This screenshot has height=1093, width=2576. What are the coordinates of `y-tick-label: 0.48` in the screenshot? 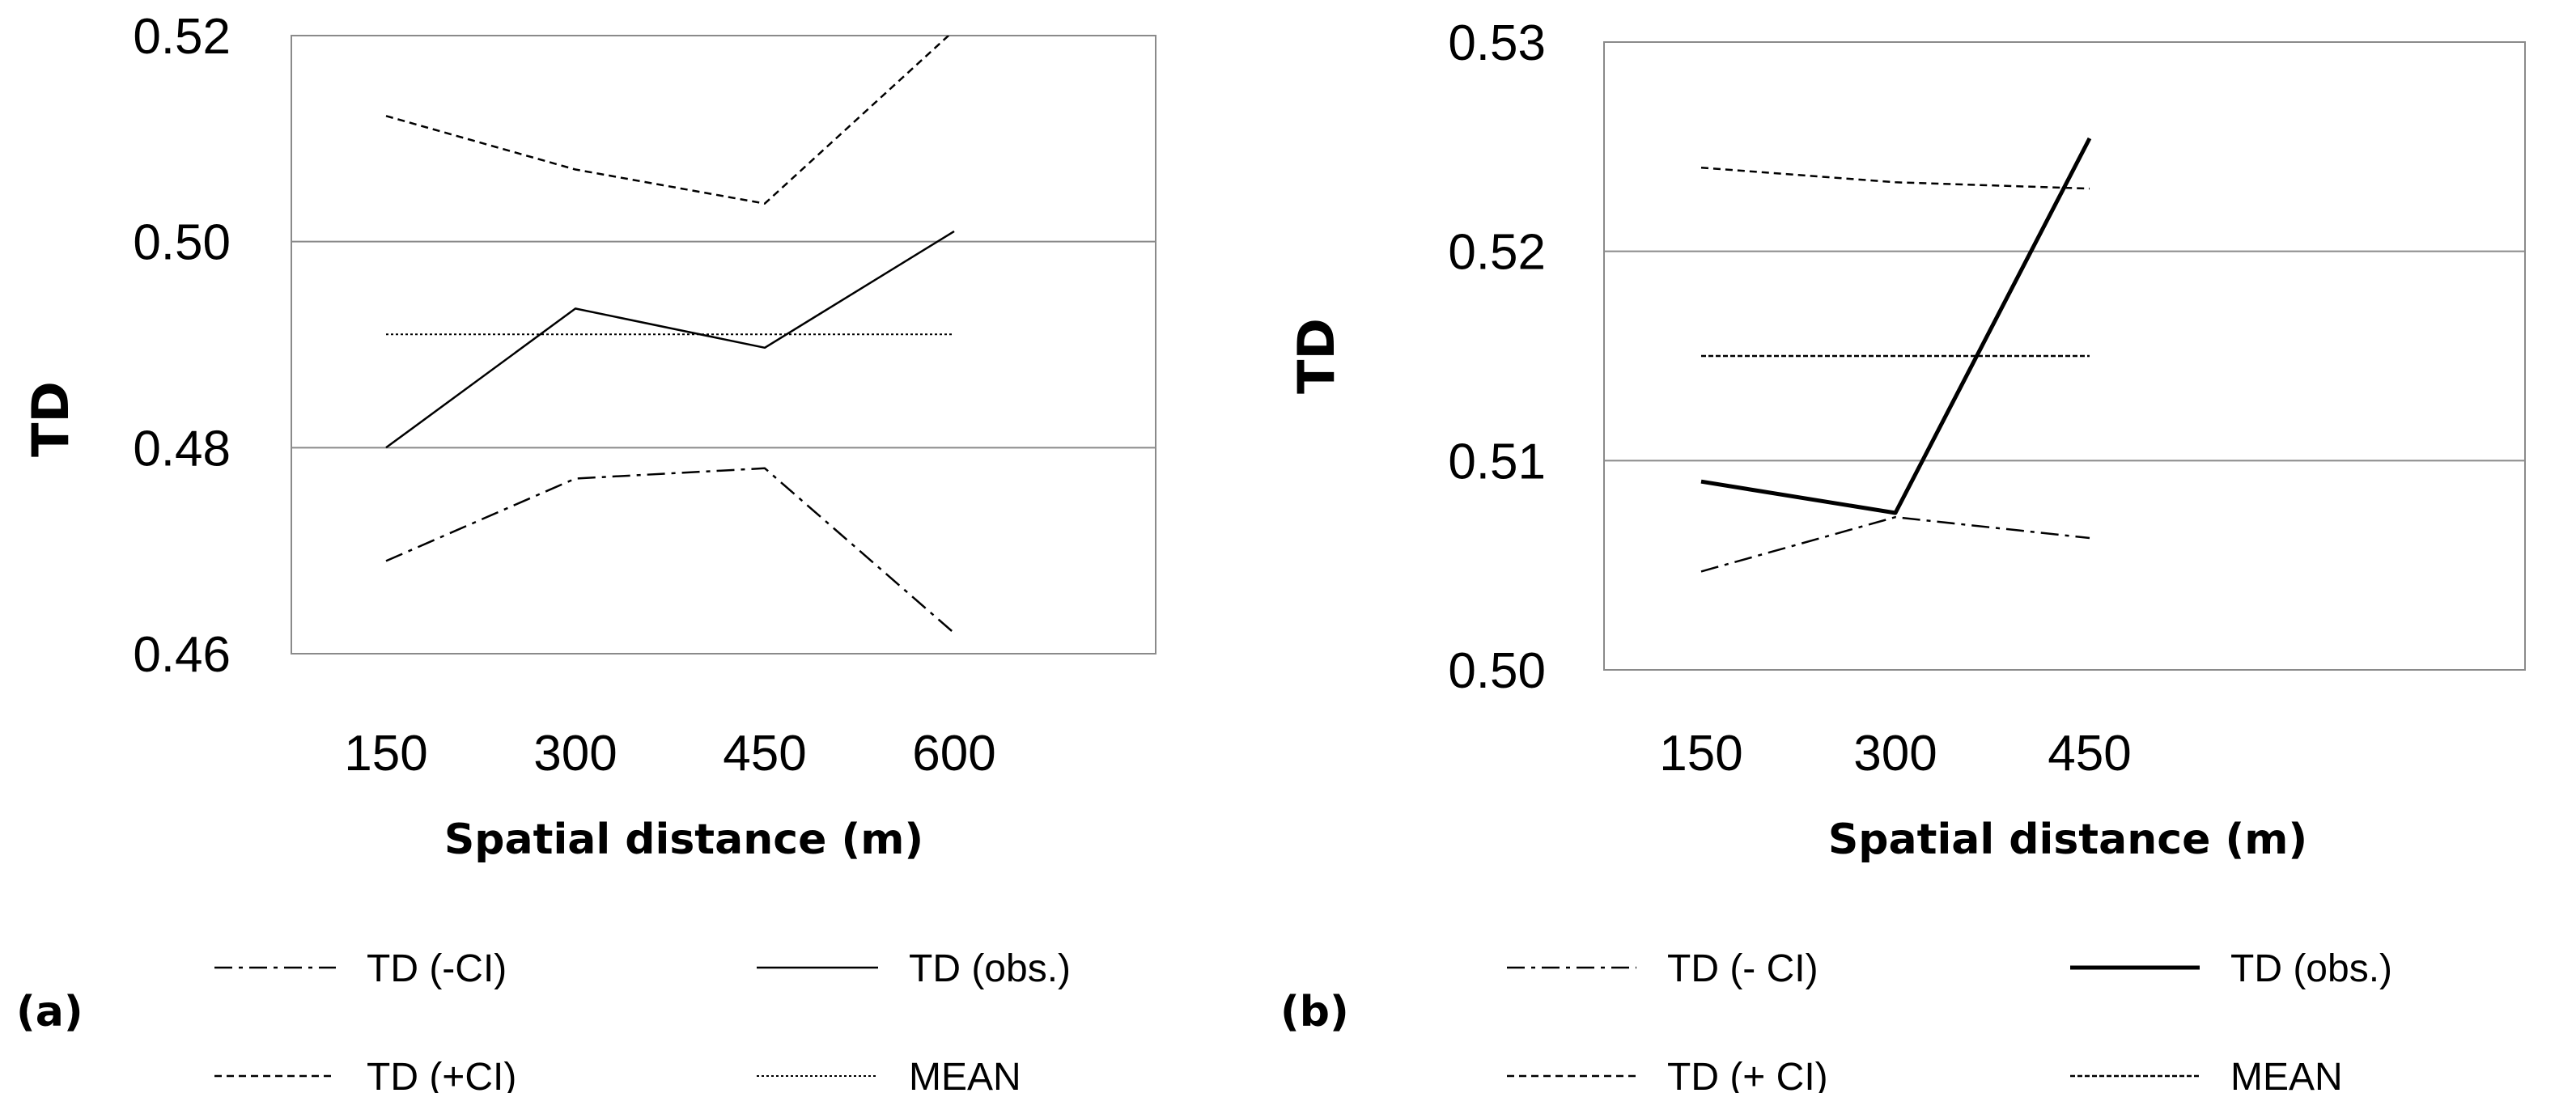 It's located at (182, 449).